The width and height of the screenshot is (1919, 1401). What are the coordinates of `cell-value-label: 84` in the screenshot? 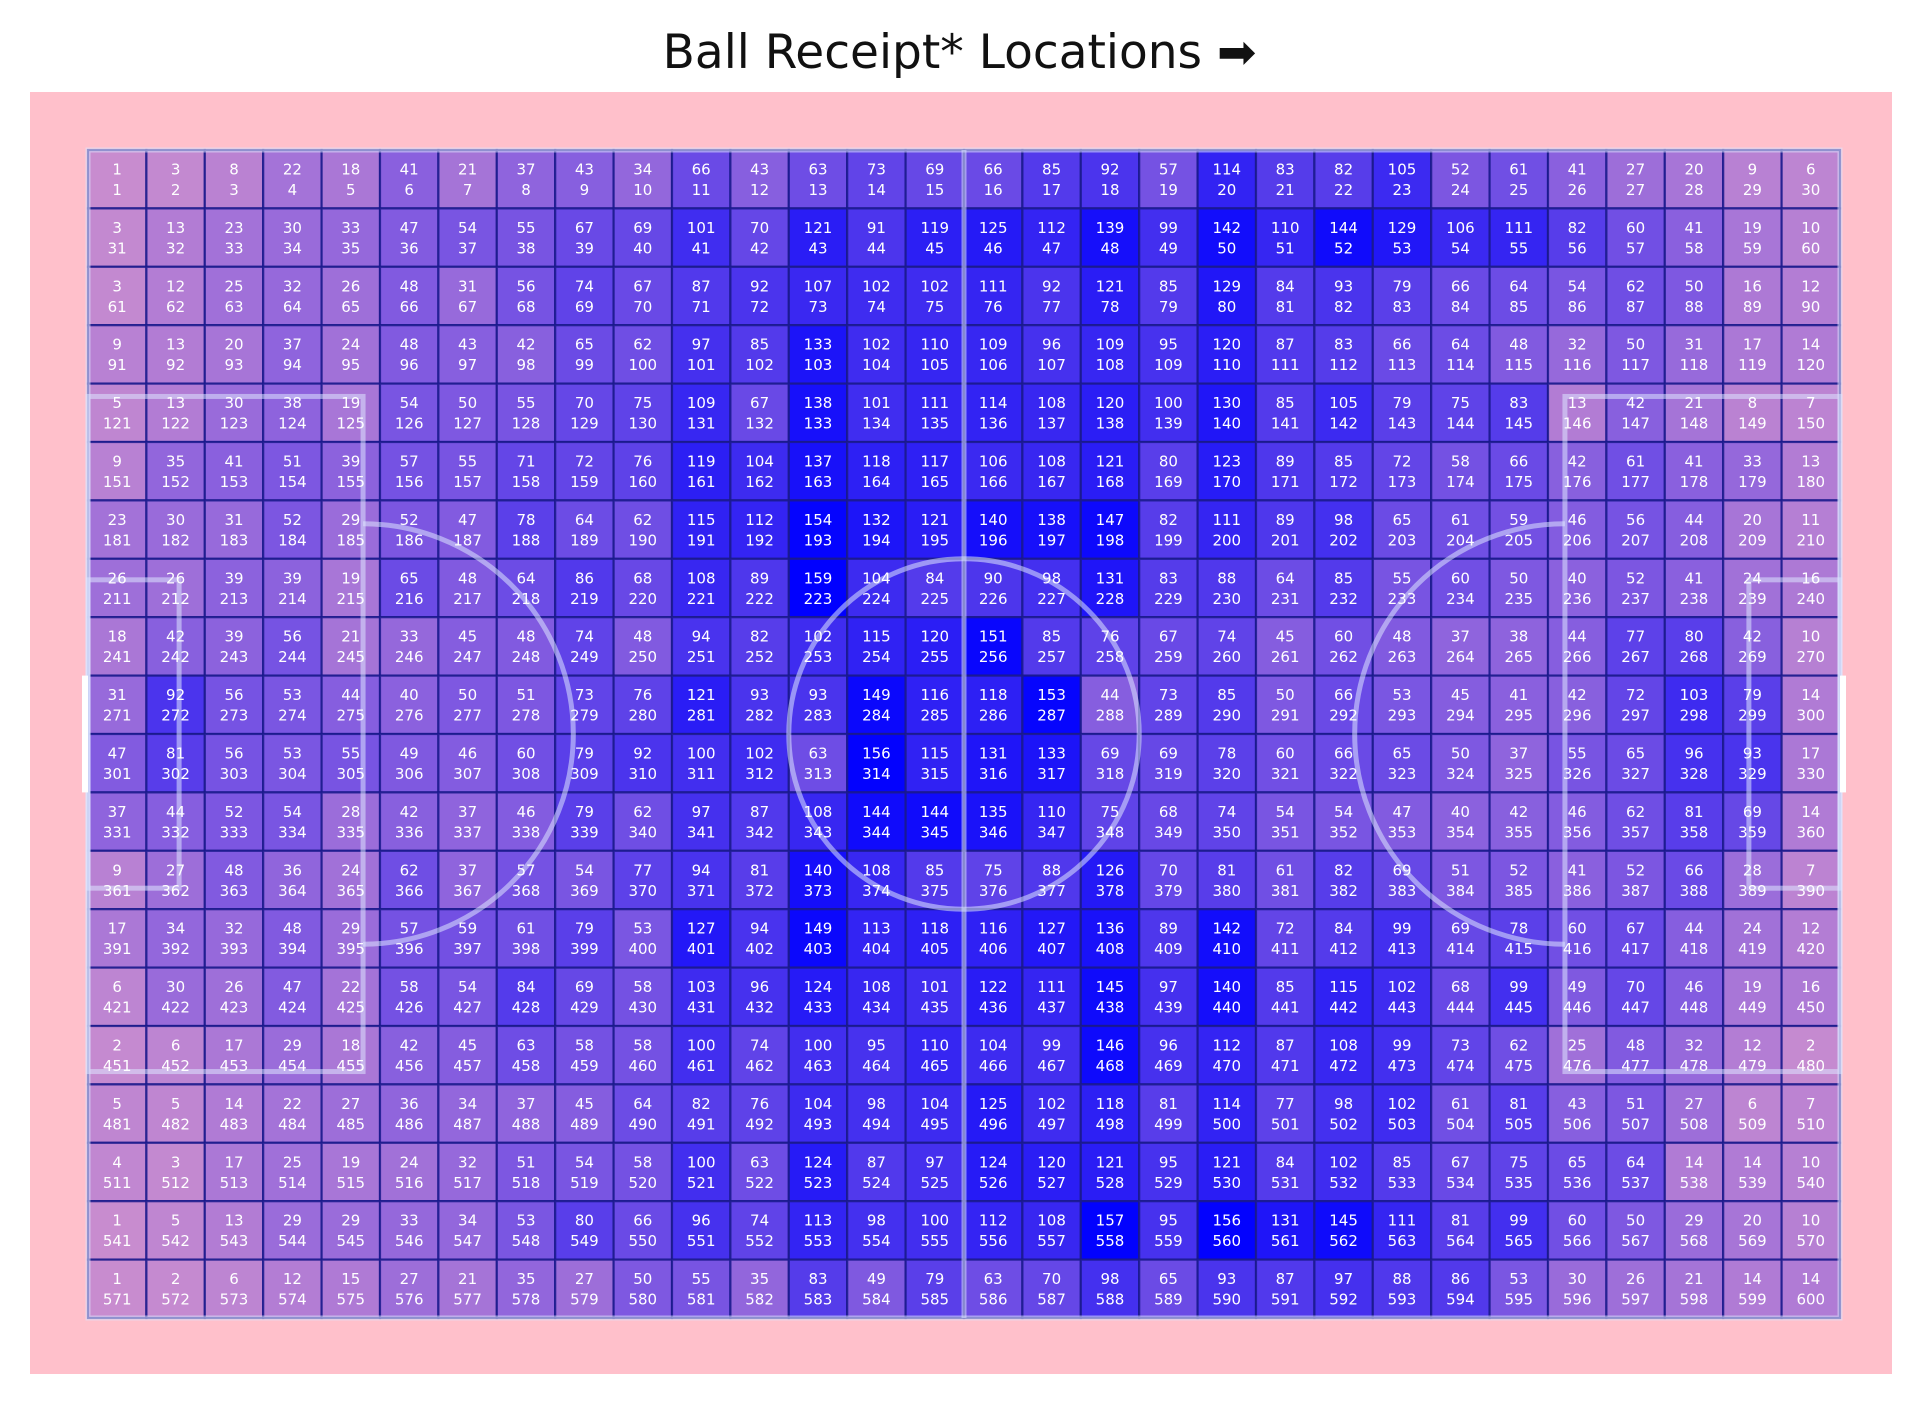 It's located at (1343, 929).